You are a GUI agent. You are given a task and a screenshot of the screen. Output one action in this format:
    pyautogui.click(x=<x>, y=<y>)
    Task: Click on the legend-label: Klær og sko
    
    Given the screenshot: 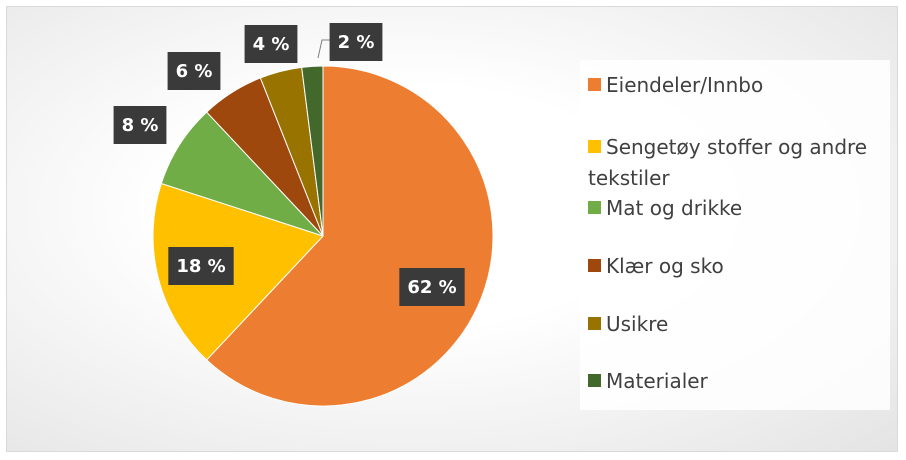 What is the action you would take?
    pyautogui.click(x=665, y=266)
    